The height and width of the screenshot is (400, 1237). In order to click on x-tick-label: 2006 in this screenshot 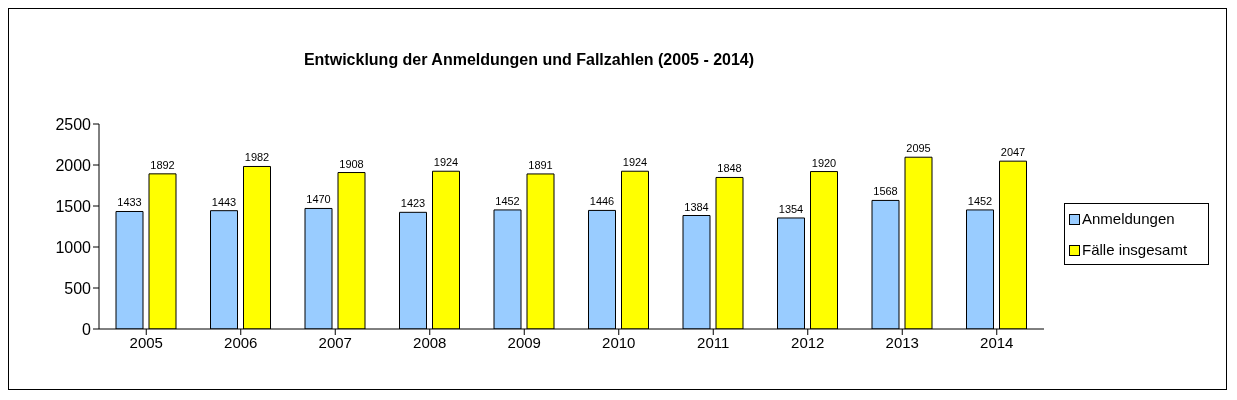, I will do `click(241, 342)`.